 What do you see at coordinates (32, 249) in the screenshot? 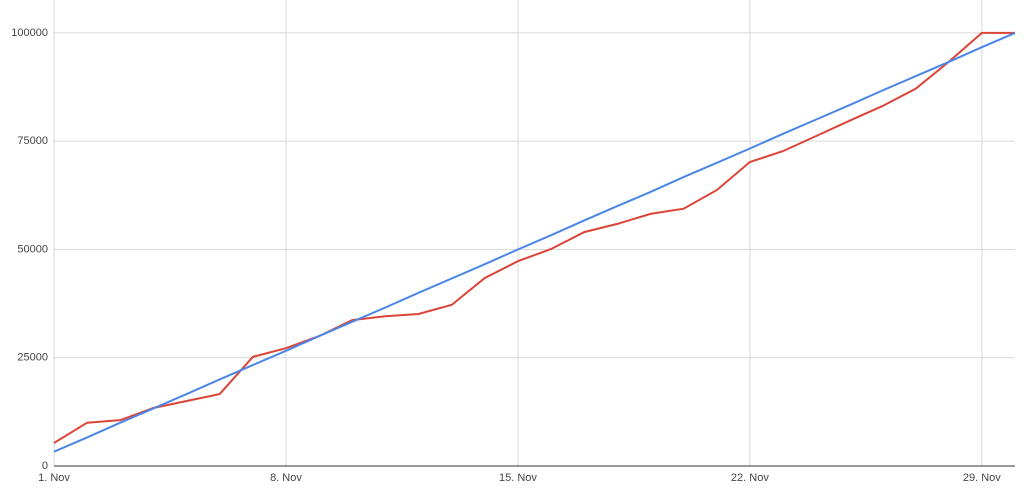
I see `y-tick-label: 50000` at bounding box center [32, 249].